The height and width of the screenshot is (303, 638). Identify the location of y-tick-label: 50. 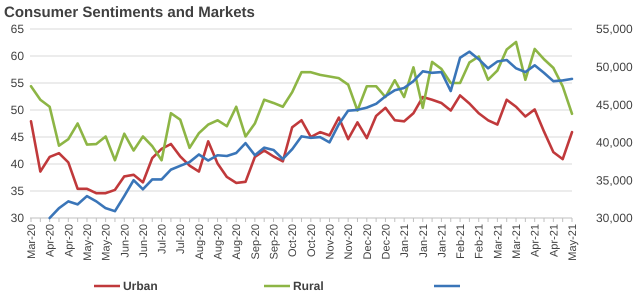
(17, 110).